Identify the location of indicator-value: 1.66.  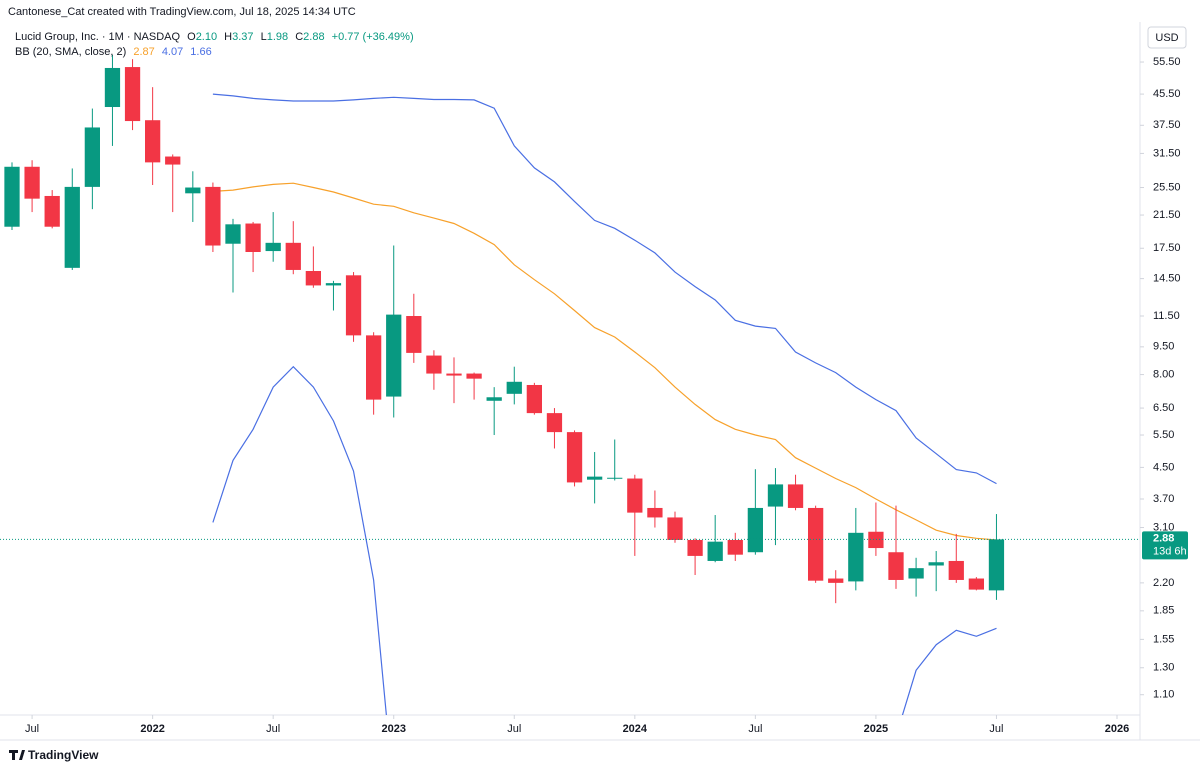
(200, 52).